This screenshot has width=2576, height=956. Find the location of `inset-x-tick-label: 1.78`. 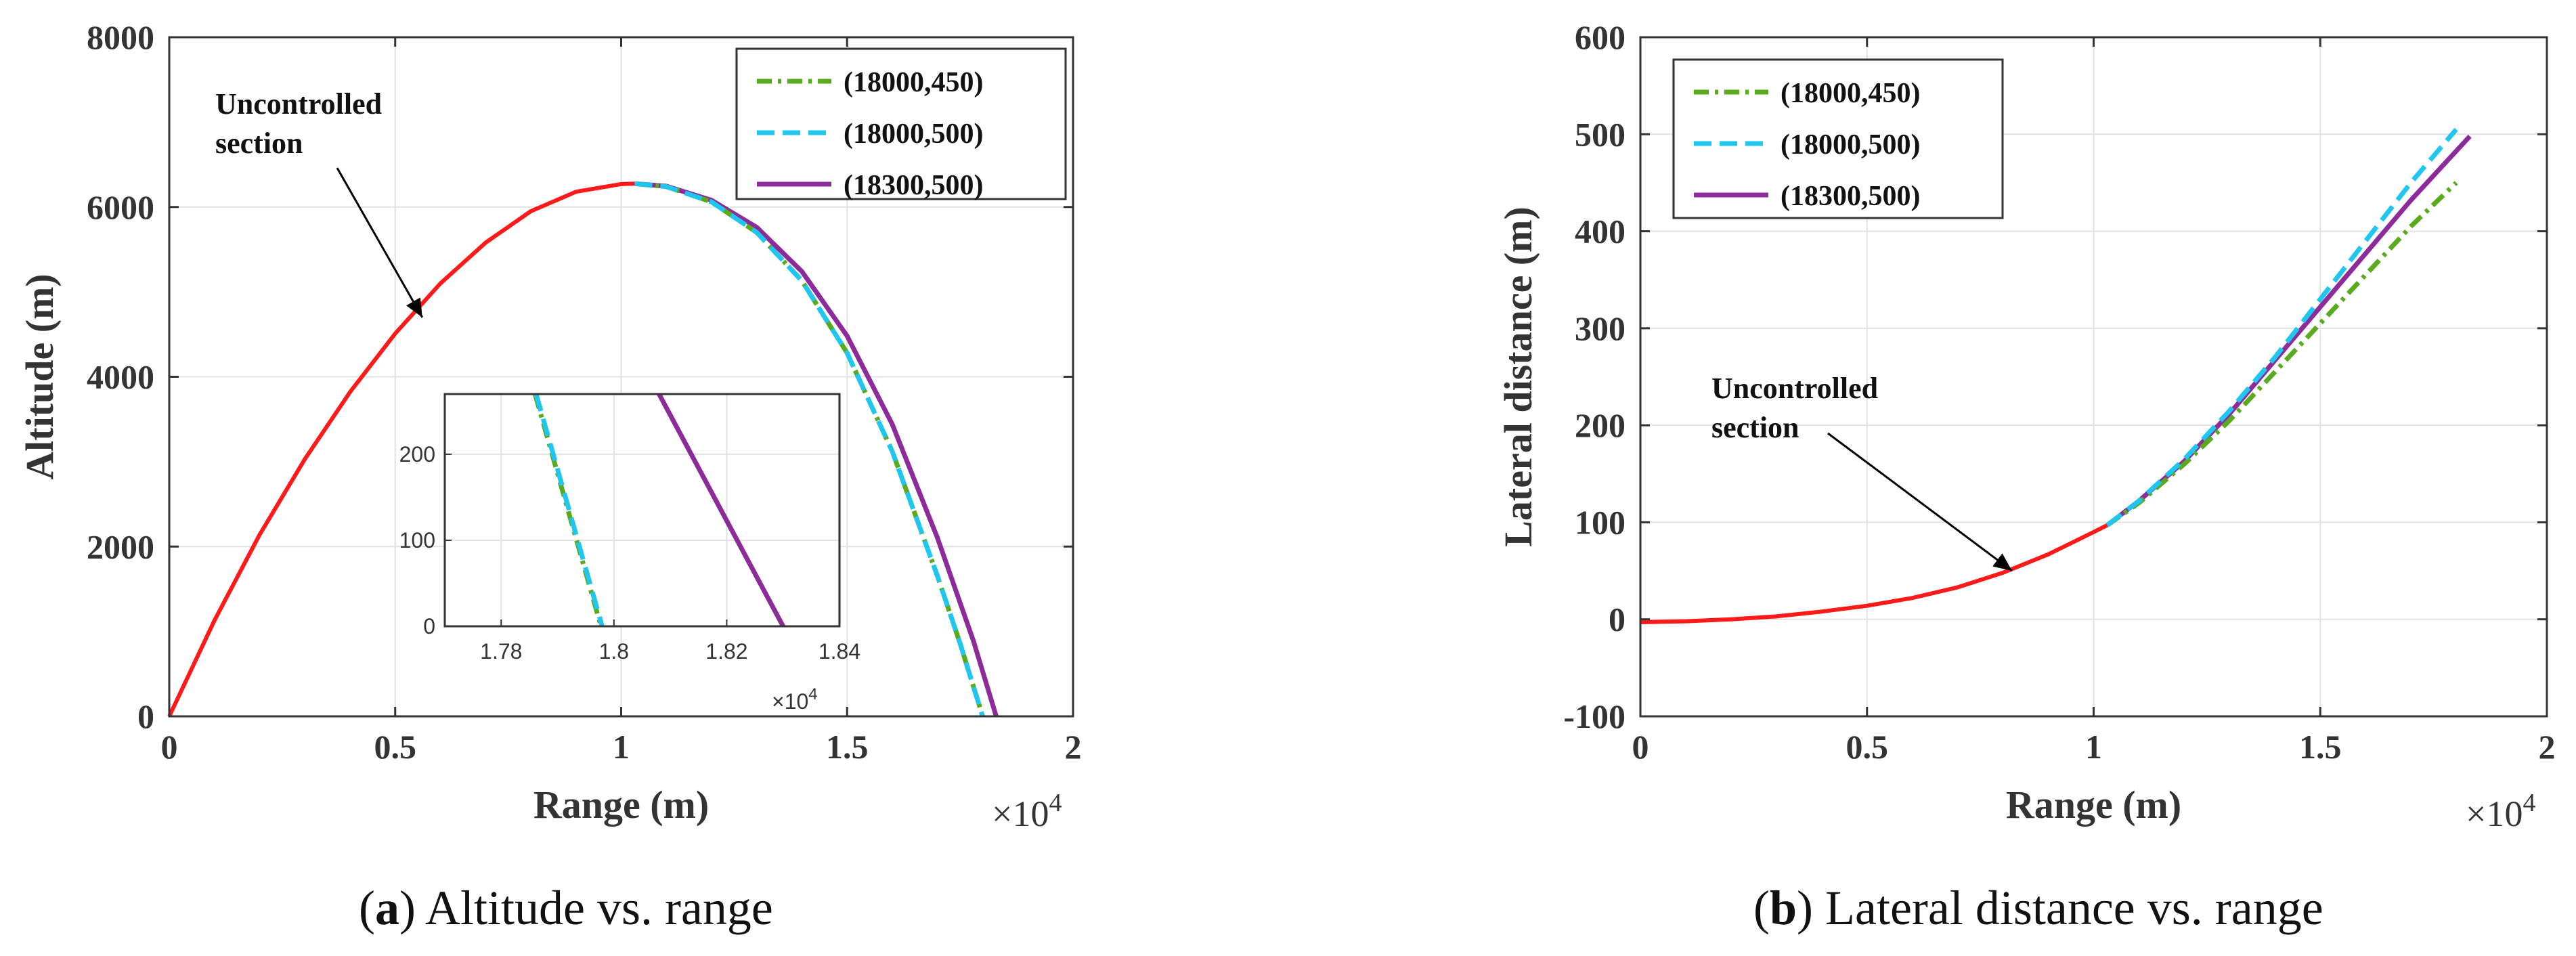

inset-x-tick-label: 1.78 is located at coordinates (501, 651).